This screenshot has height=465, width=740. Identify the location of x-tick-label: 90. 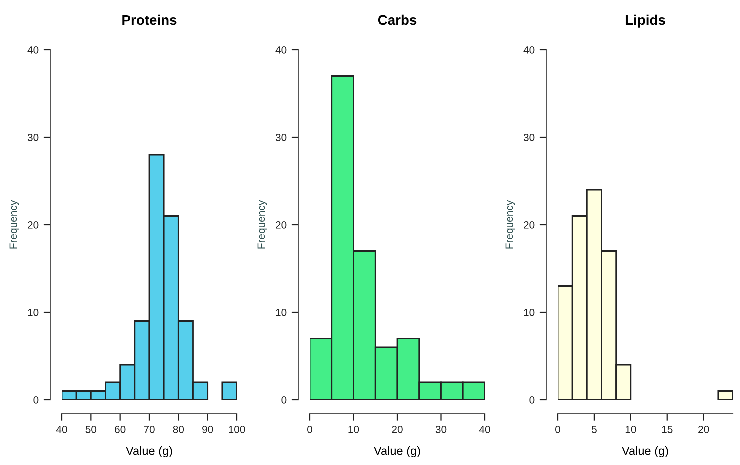
(208, 430).